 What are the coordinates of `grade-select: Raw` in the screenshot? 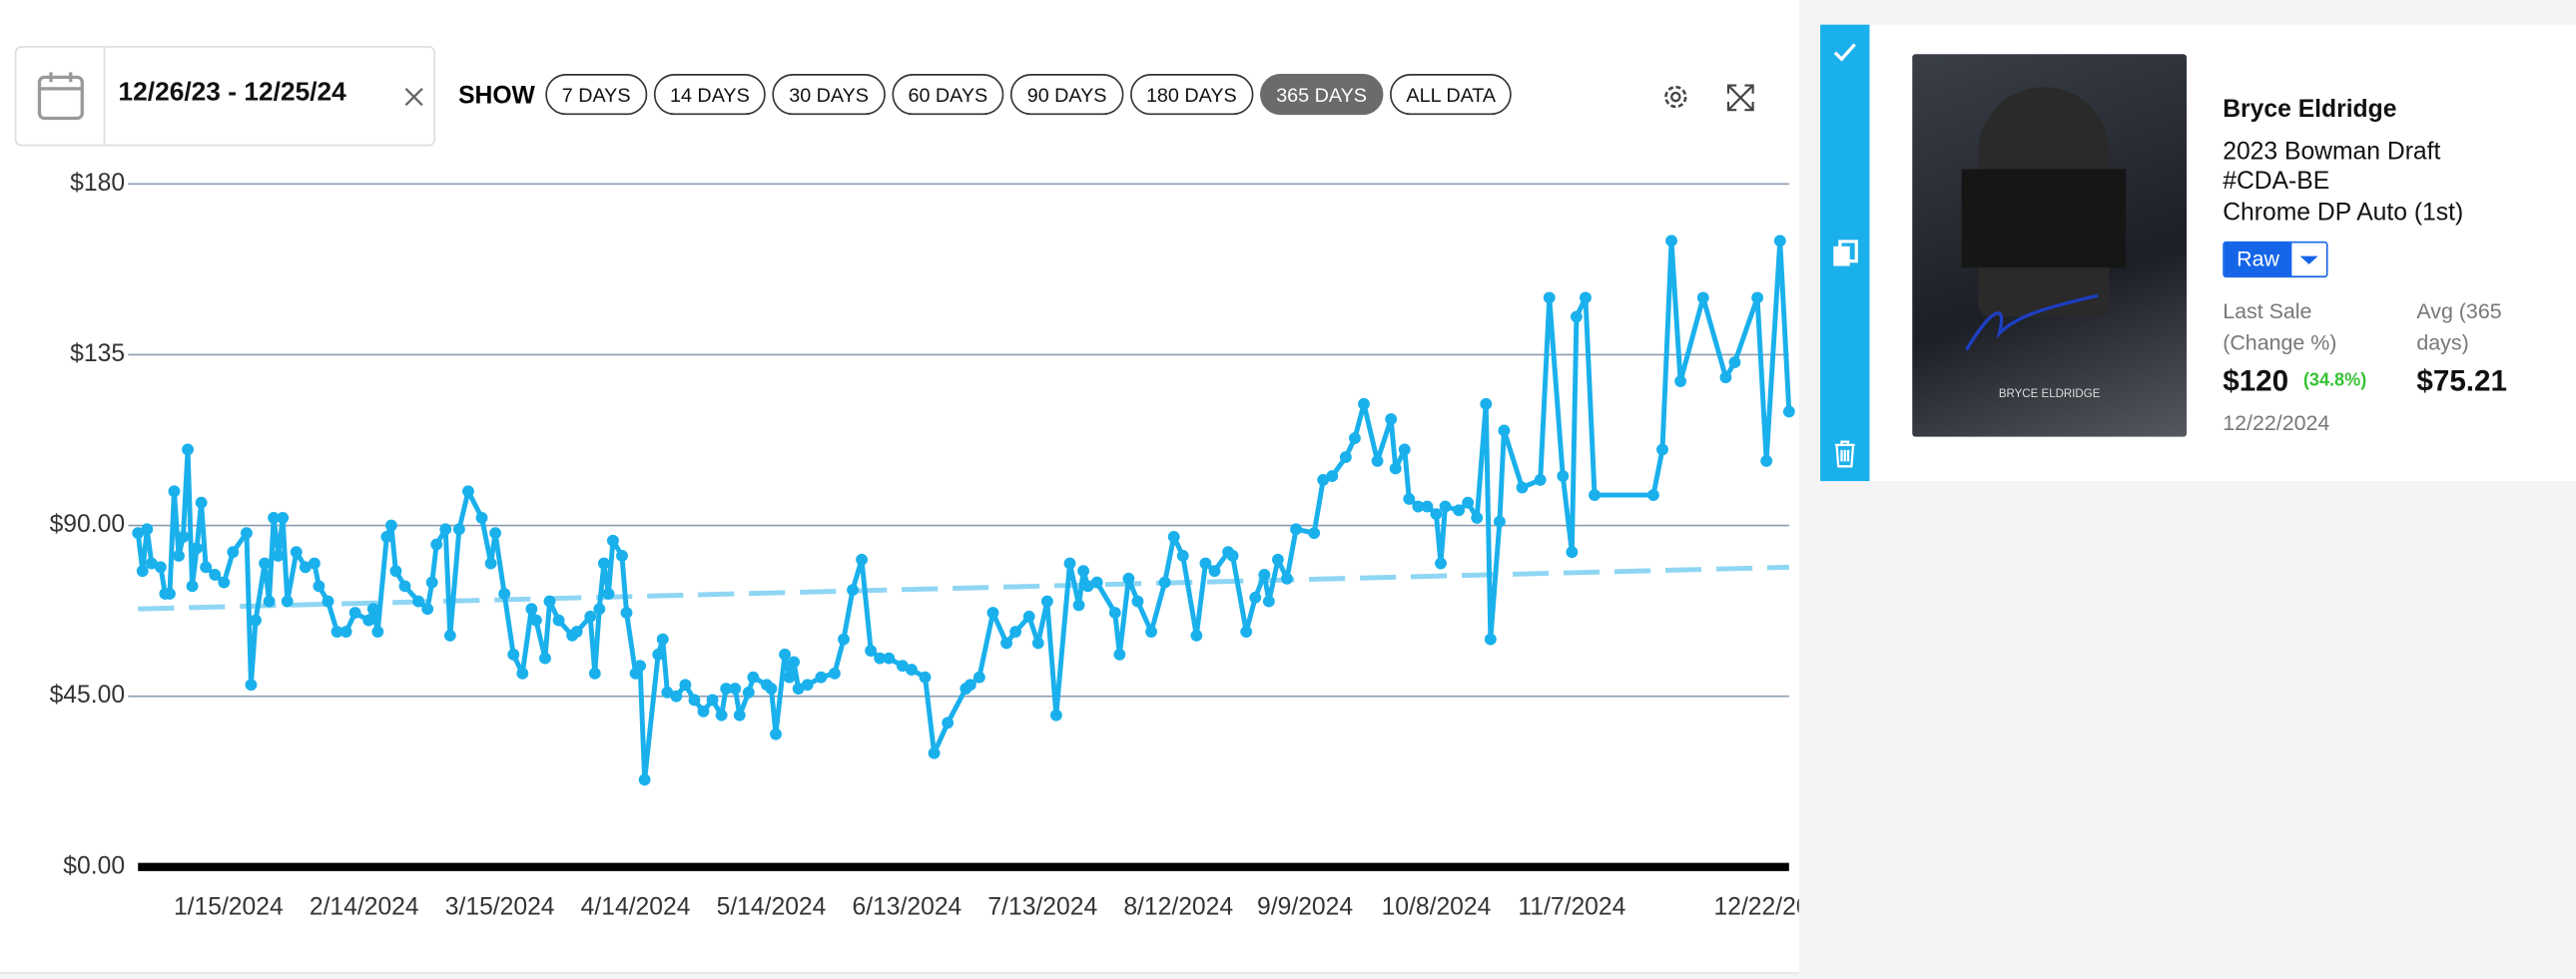 It's located at (2275, 260).